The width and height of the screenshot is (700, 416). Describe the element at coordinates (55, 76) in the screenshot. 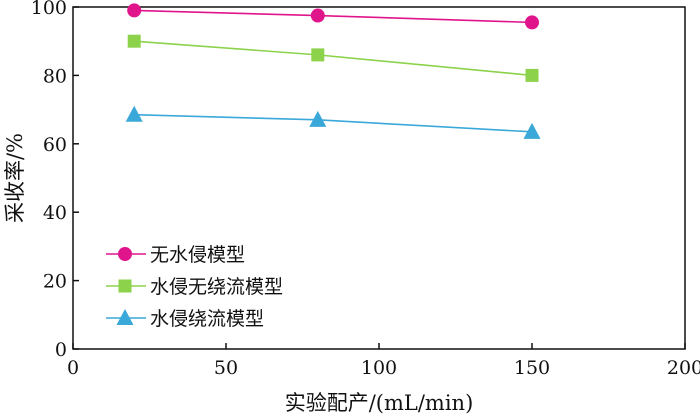

I see `y-tick-label: 80` at that location.